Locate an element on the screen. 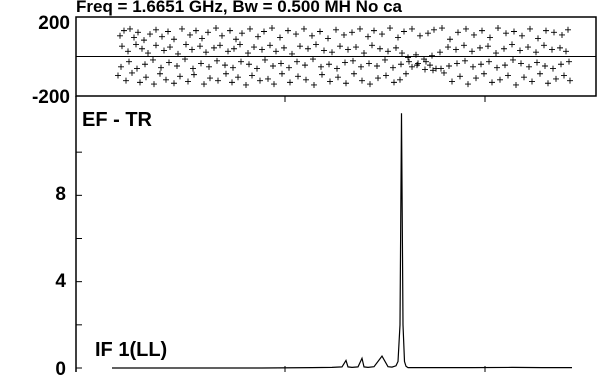 This screenshot has height=378, width=598. phase-tick-label-top: 200 is located at coordinates (54, 23).